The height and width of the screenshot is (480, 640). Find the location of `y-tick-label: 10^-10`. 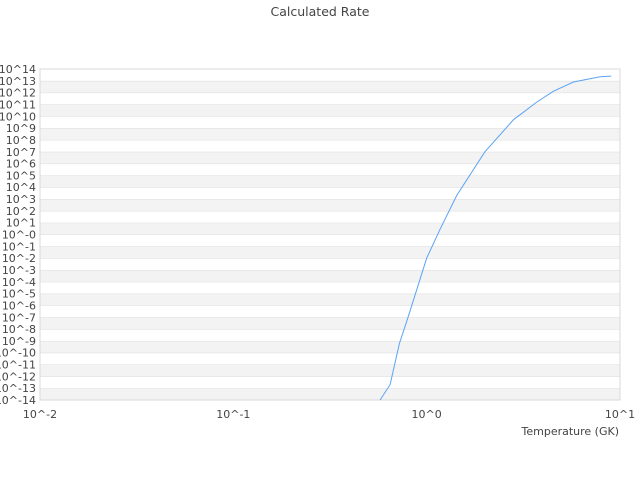

y-tick-label: 10^-10 is located at coordinates (18, 353).